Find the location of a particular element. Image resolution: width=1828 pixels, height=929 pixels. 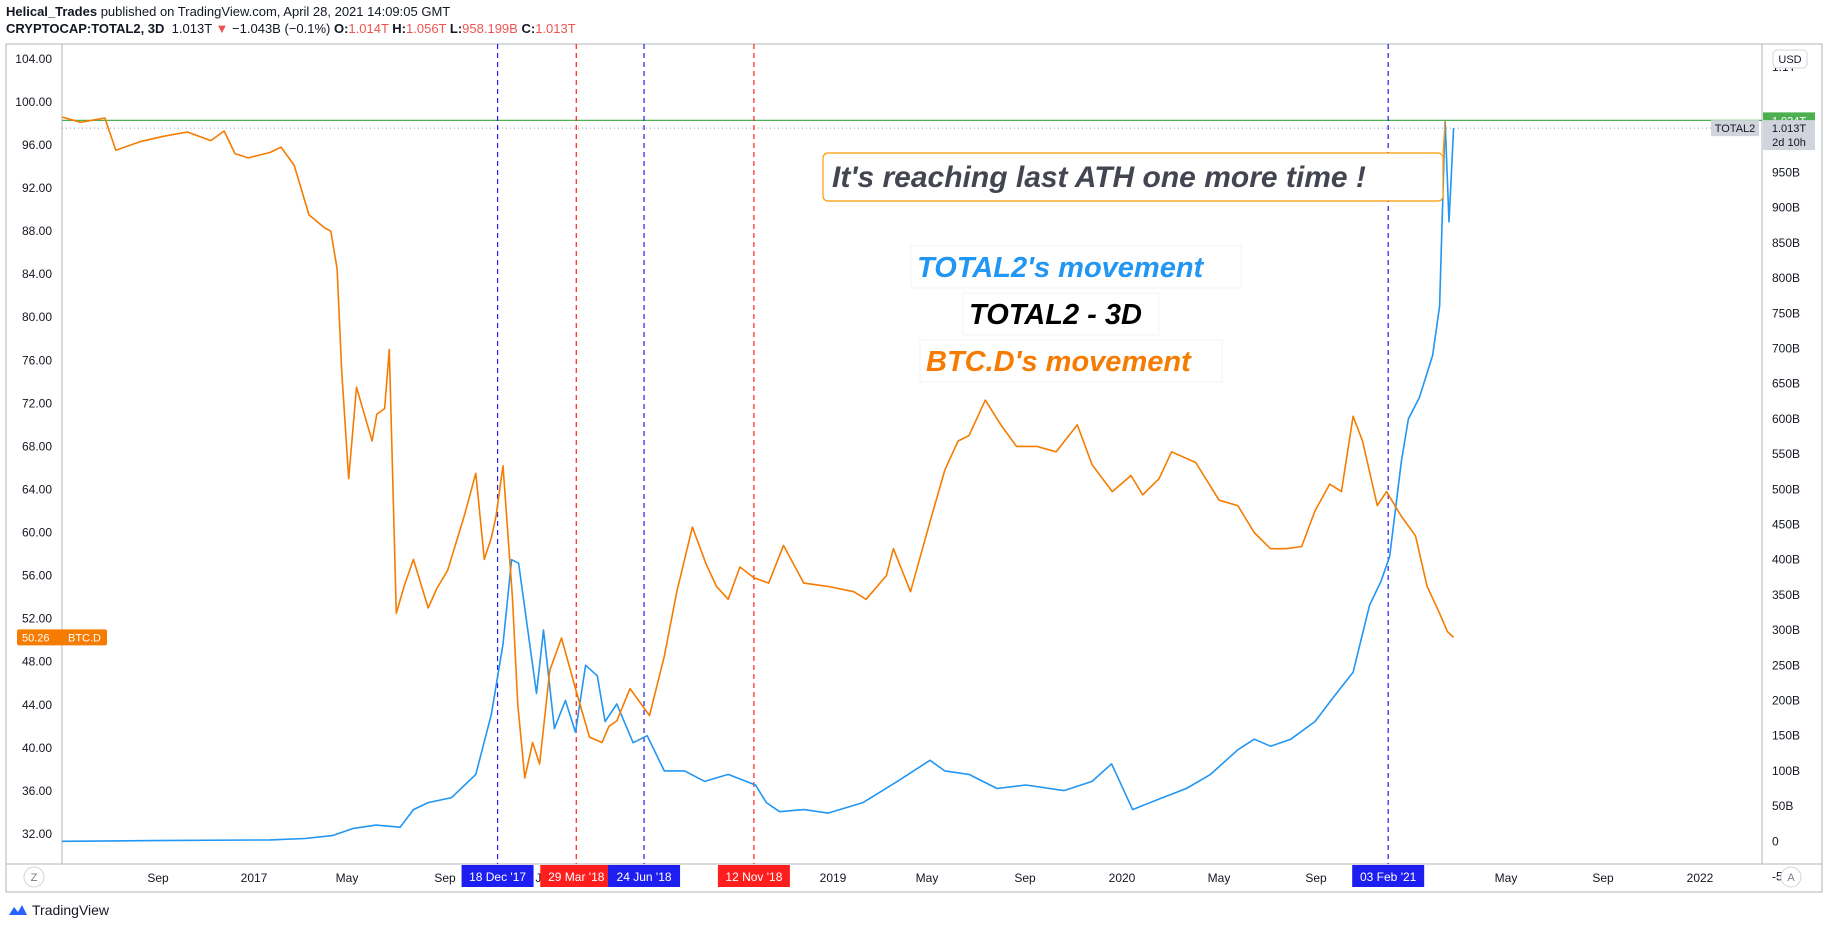

right-axis-tick-label: 50B is located at coordinates (1782, 806).